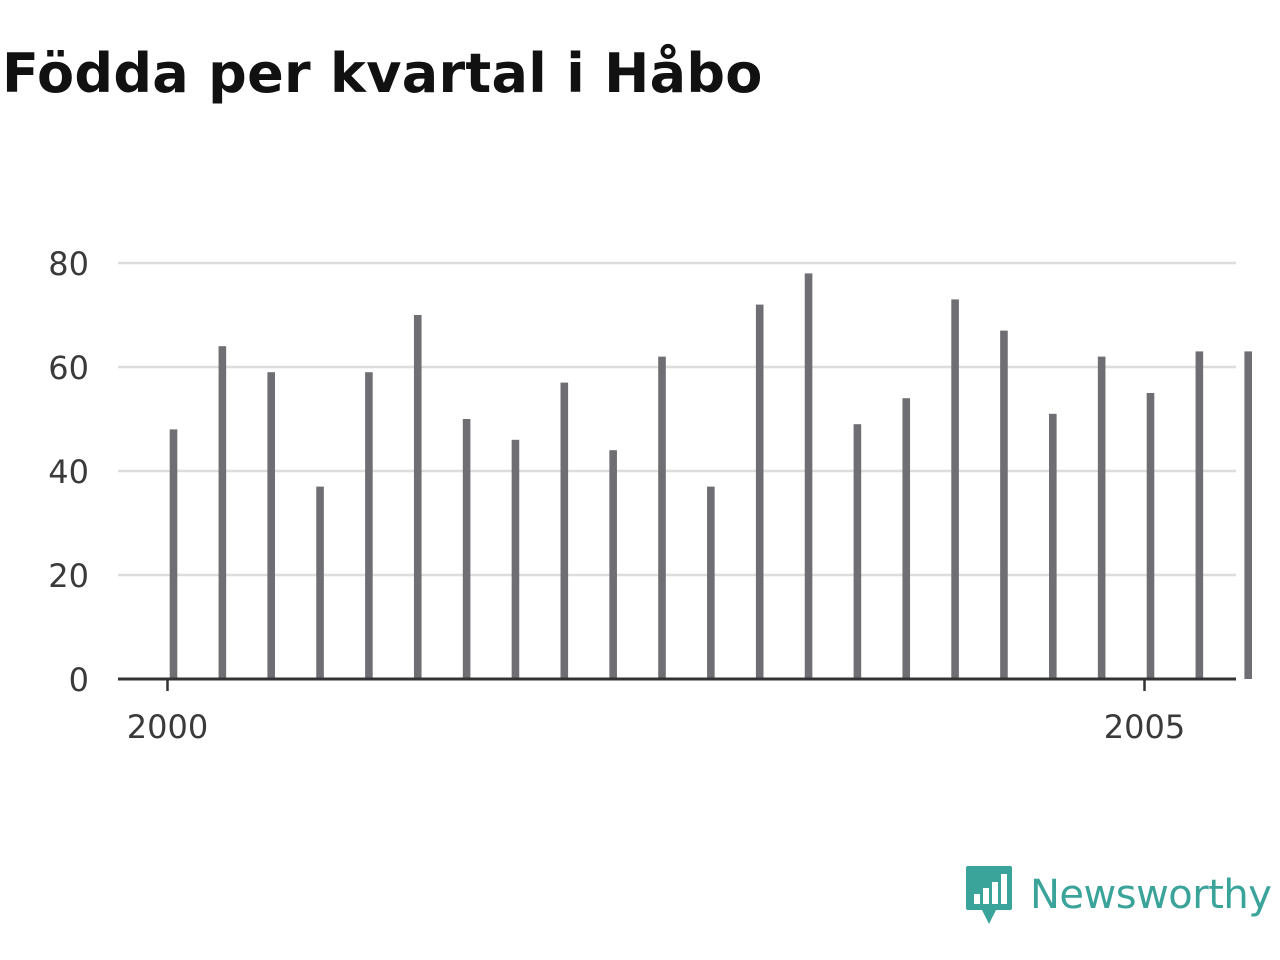  I want to click on newsworthy-logo-icon, so click(989, 895).